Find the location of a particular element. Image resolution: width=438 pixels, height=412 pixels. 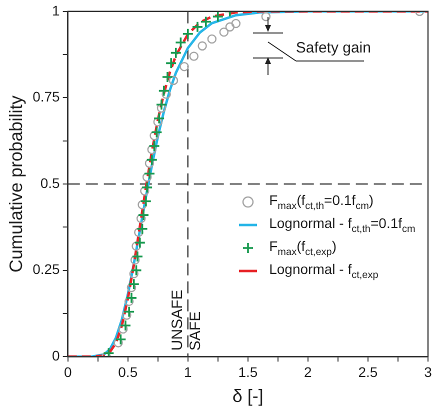

annotation: UNSAFE is located at coordinates (177, 320).